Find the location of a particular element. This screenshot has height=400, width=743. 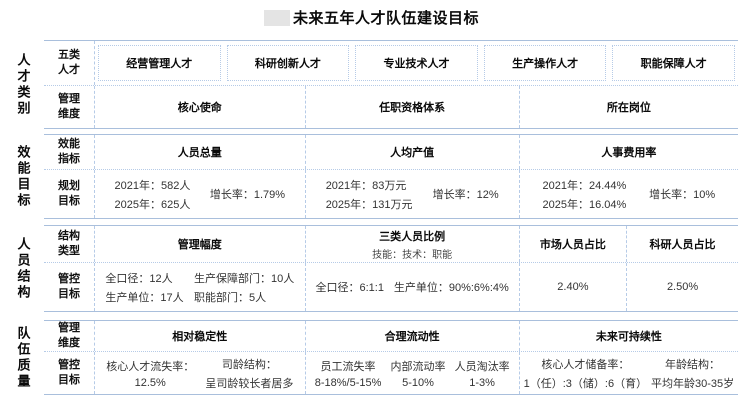

span-function-dept: 职能部门：5人 is located at coordinates (230, 297).